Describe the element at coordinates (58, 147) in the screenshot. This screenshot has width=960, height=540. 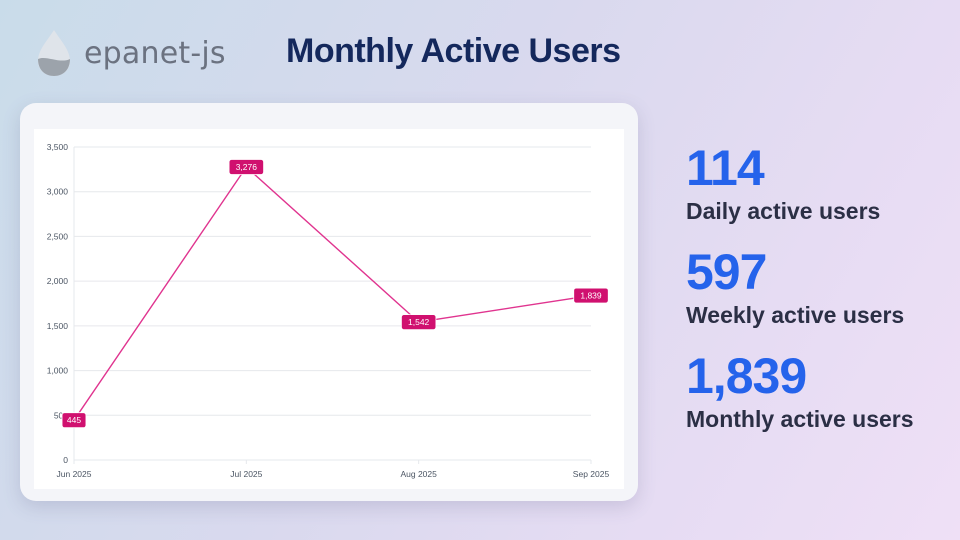
I see `y-tick-label: 3,500` at that location.